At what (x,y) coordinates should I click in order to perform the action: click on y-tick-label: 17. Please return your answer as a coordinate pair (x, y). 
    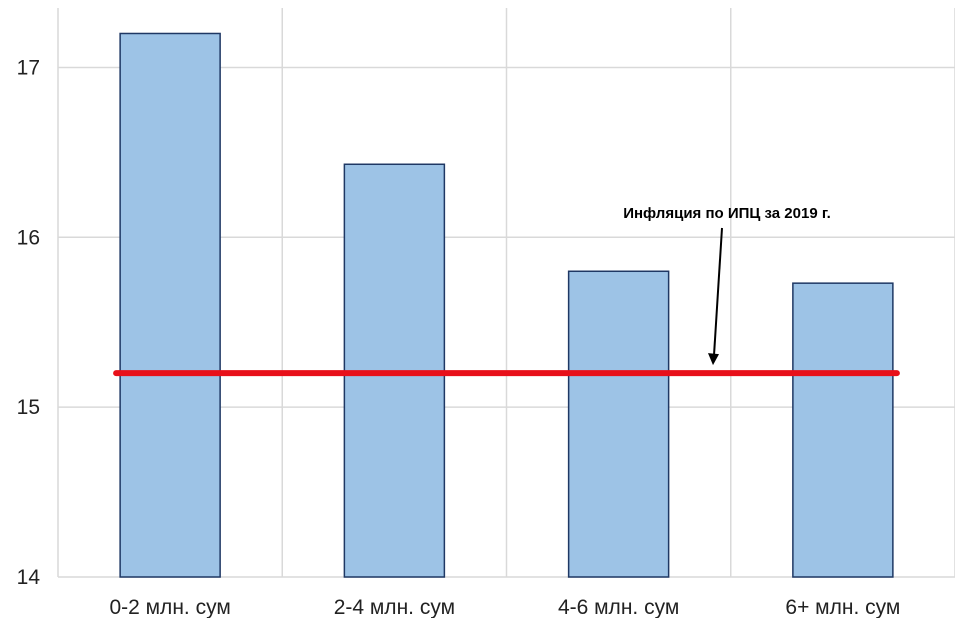
    Looking at the image, I should click on (28, 67).